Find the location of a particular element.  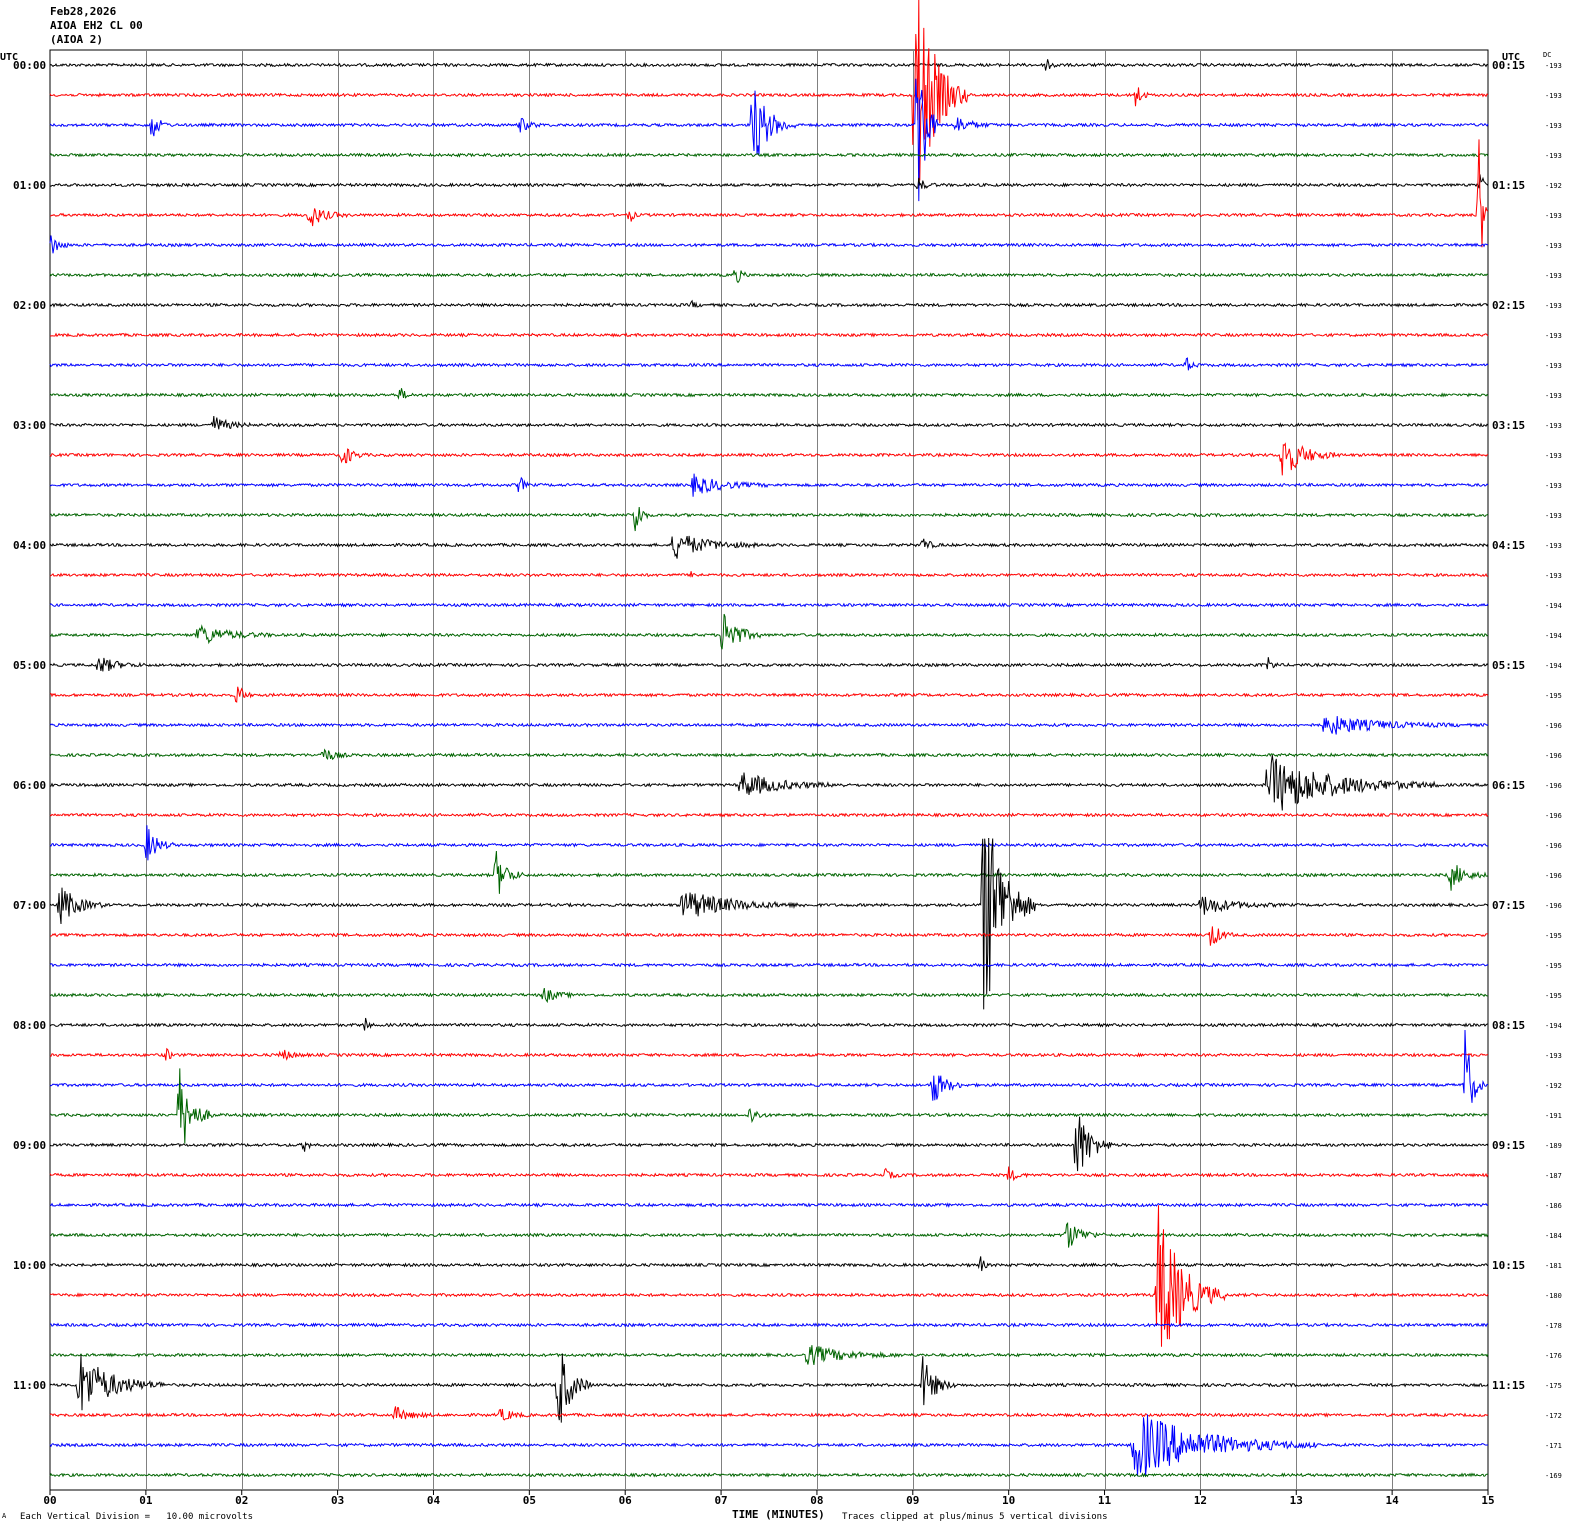

x-tick-label: 10 is located at coordinates (1008, 1500).